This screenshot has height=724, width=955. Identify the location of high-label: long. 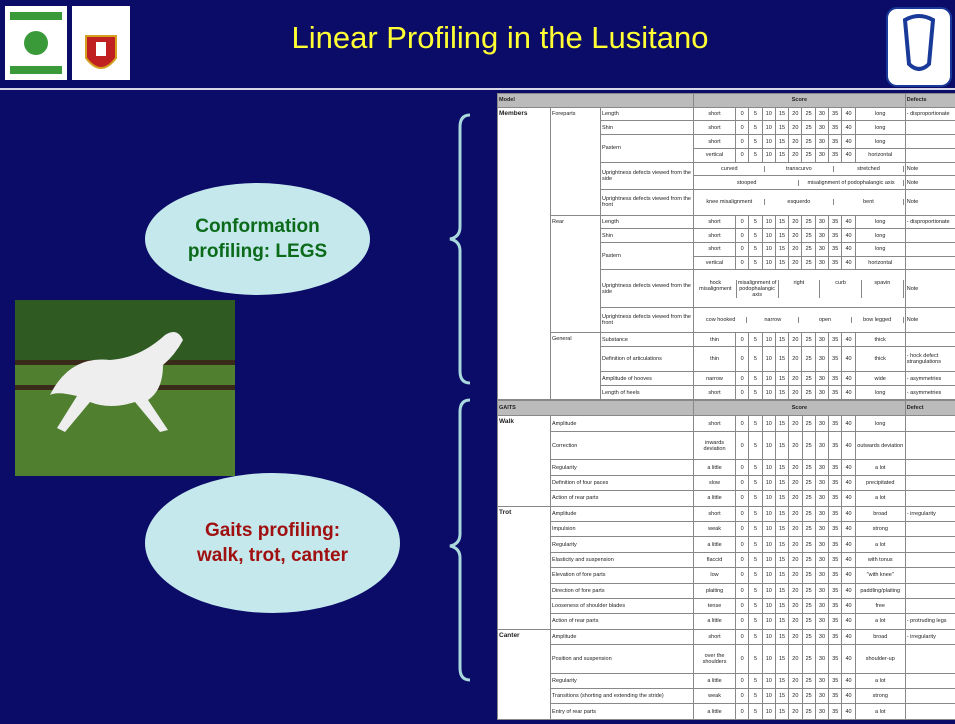
(880, 128).